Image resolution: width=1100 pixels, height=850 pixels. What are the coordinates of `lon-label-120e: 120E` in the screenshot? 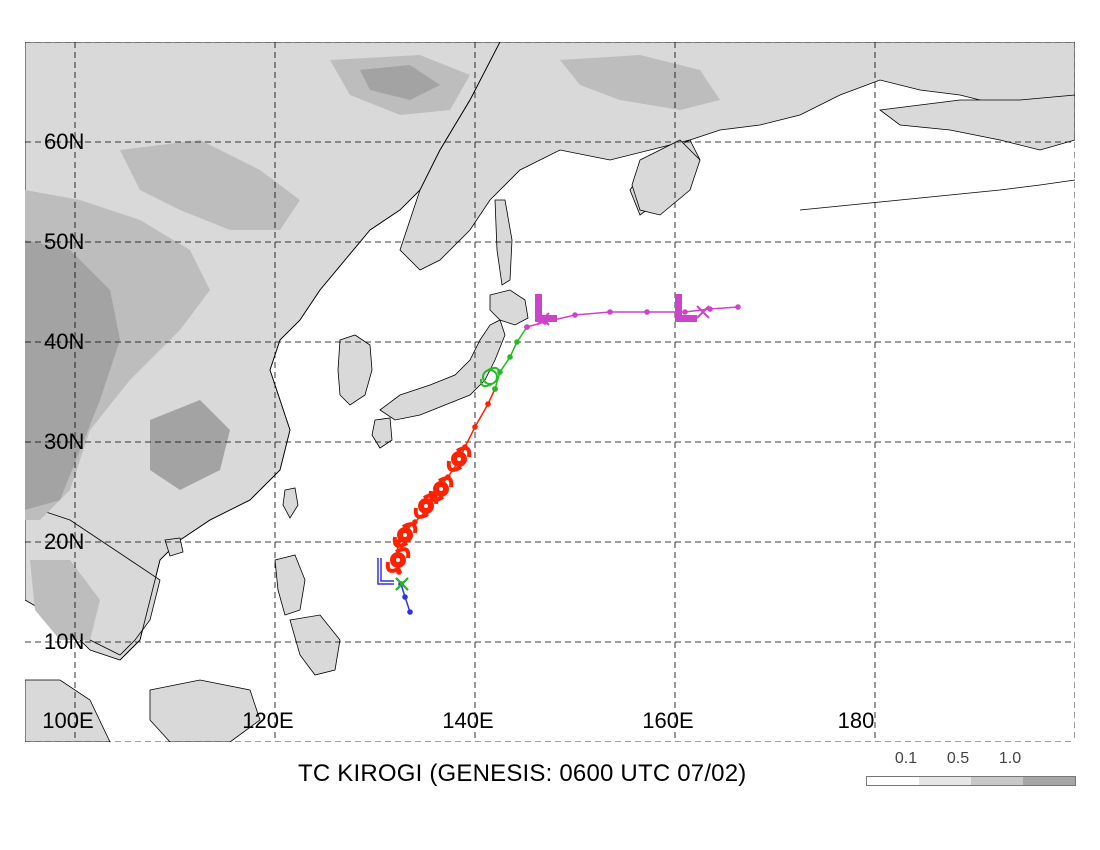 It's located at (268, 720).